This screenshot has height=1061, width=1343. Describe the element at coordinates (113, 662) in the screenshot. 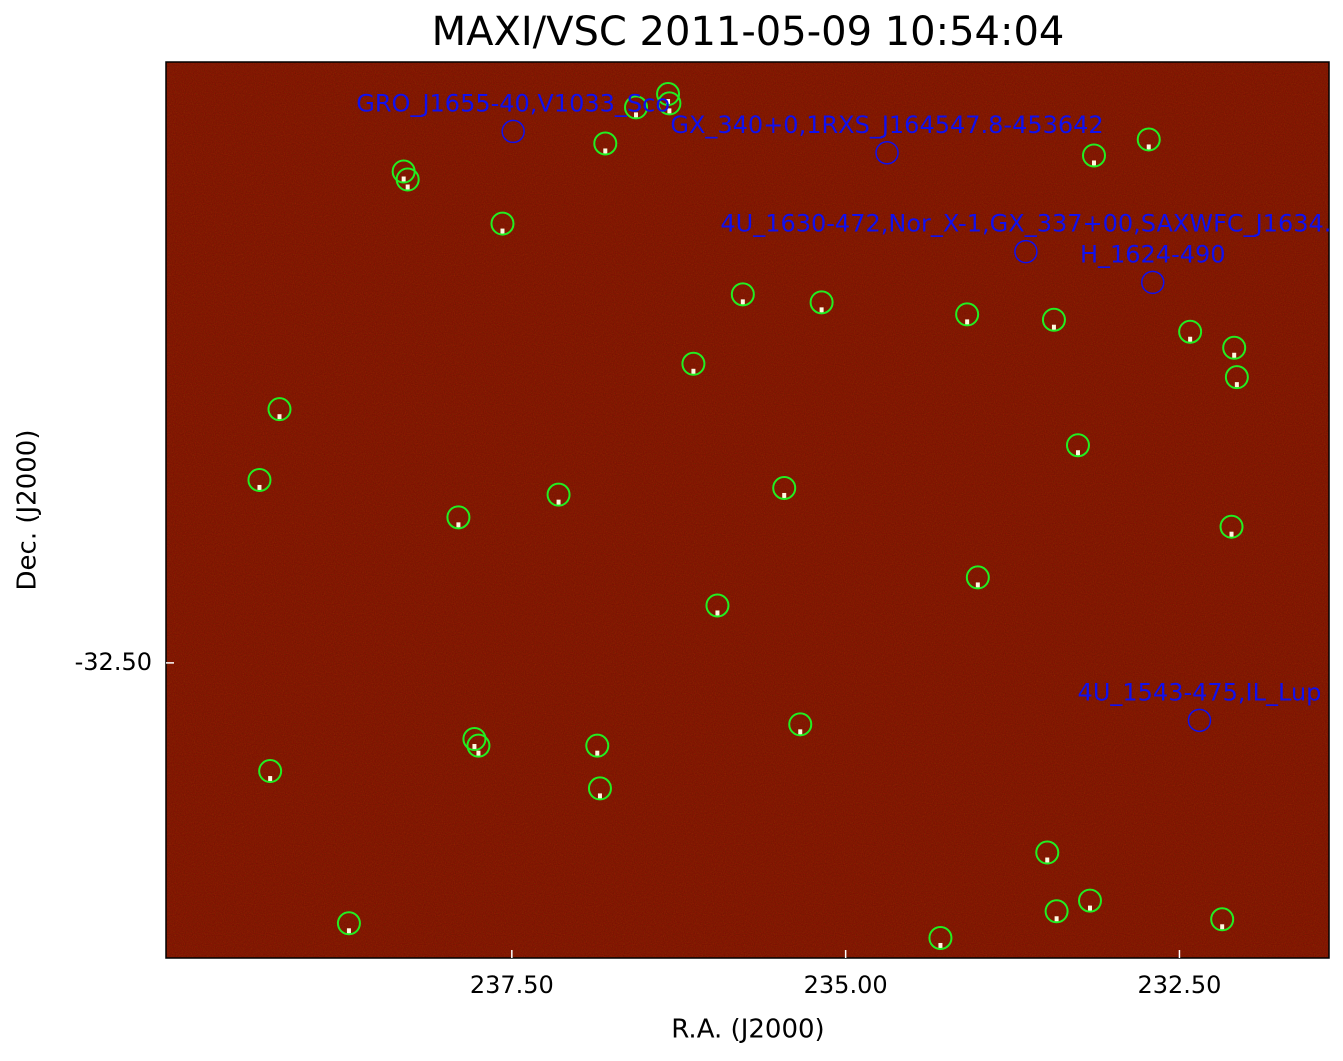

I see `y-tick-label: -32.50` at that location.